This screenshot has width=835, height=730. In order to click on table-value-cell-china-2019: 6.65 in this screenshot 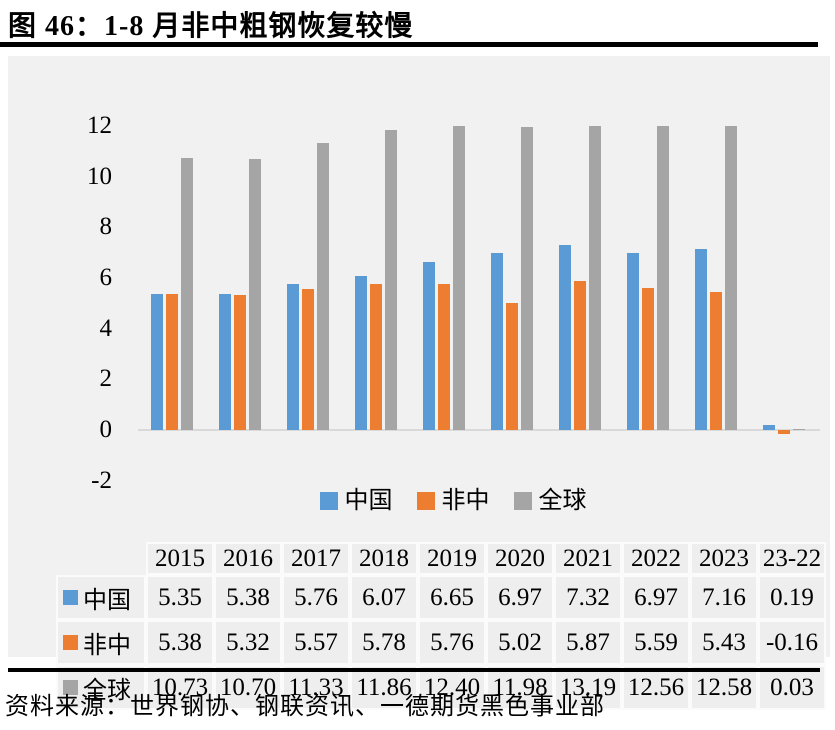, I will do `click(452, 597)`.